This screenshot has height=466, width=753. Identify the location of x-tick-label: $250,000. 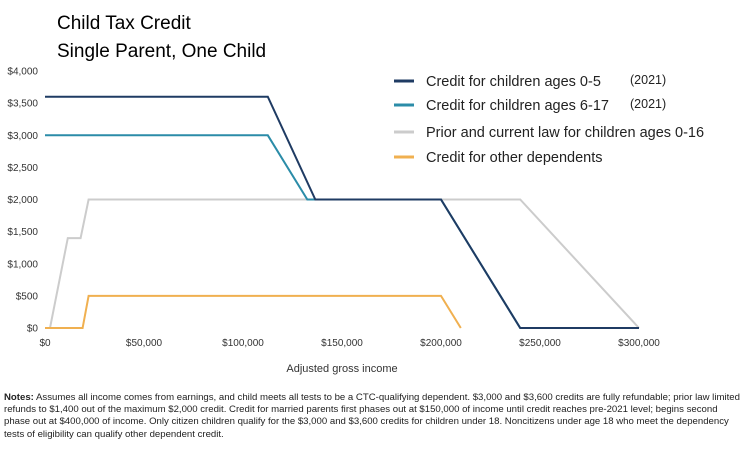
(540, 343).